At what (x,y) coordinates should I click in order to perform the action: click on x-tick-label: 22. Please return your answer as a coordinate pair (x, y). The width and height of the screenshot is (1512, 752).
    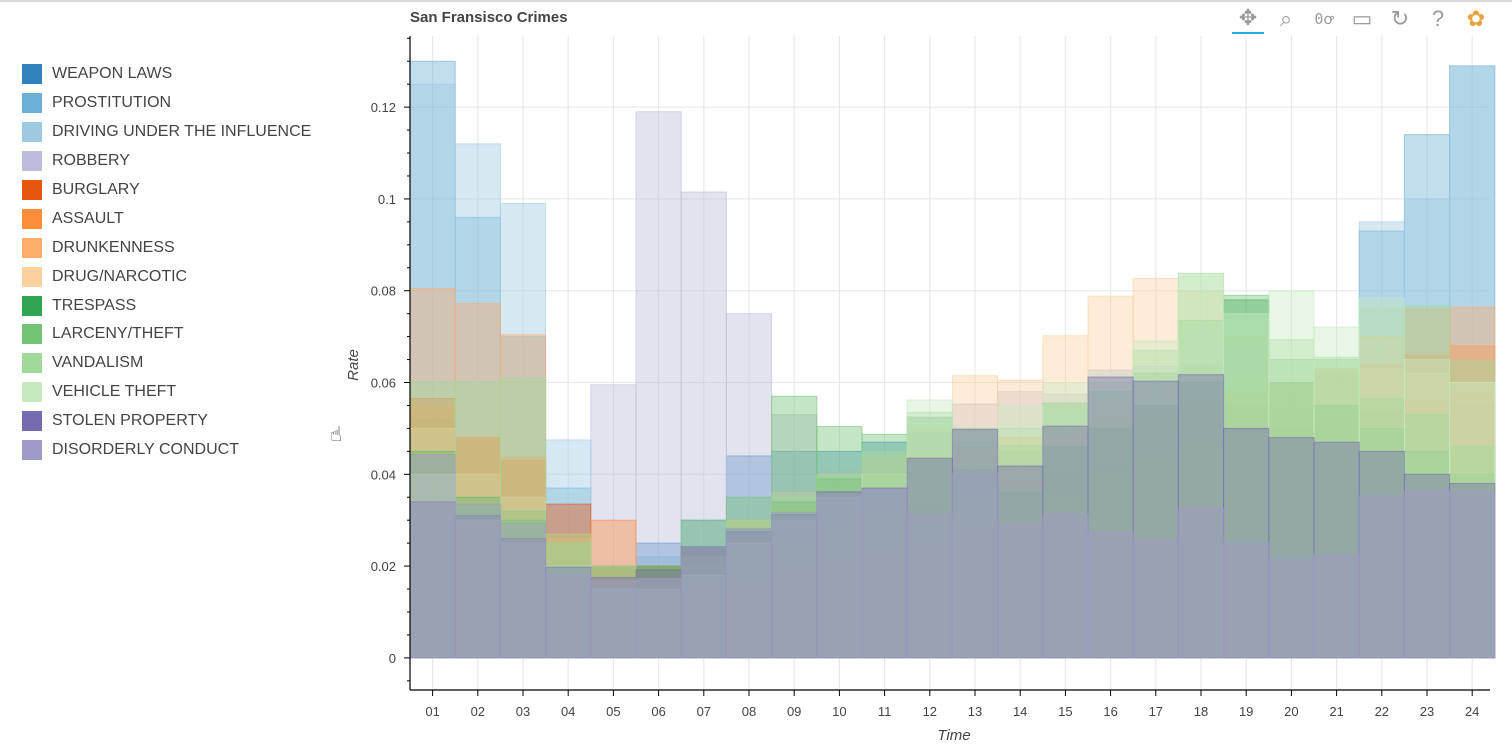
    Looking at the image, I should click on (1382, 711).